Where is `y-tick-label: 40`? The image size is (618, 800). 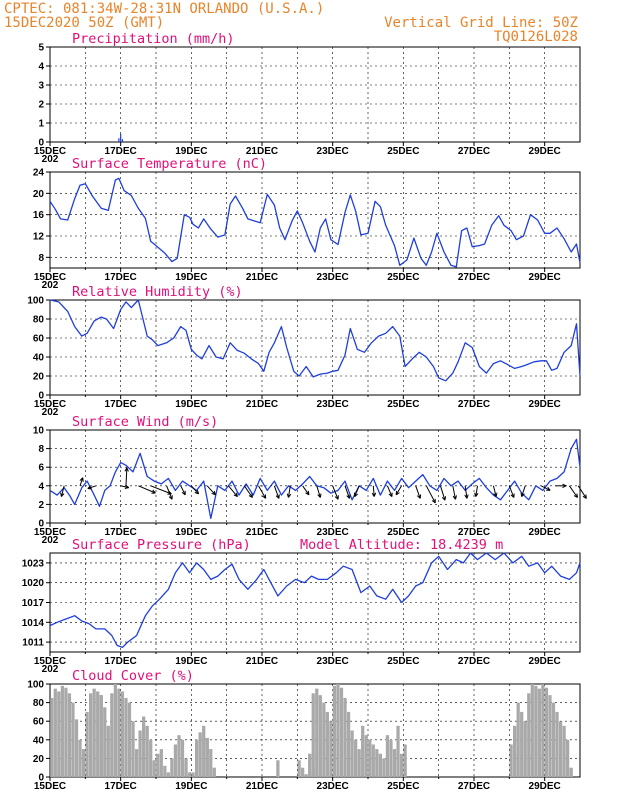
y-tick-label: 40 is located at coordinates (39, 358).